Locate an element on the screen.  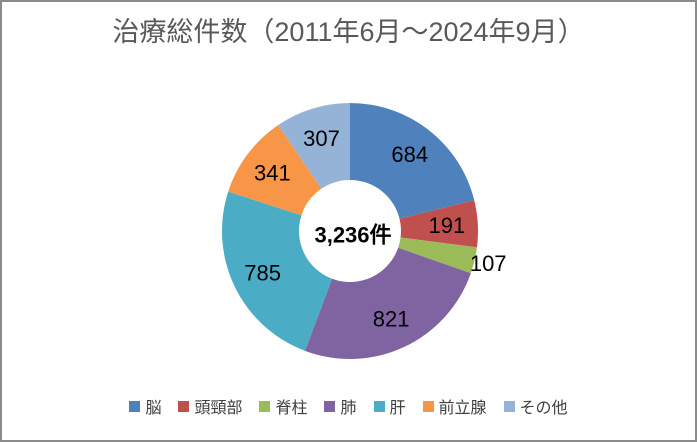
slice-value-label: 191 is located at coordinates (446, 225).